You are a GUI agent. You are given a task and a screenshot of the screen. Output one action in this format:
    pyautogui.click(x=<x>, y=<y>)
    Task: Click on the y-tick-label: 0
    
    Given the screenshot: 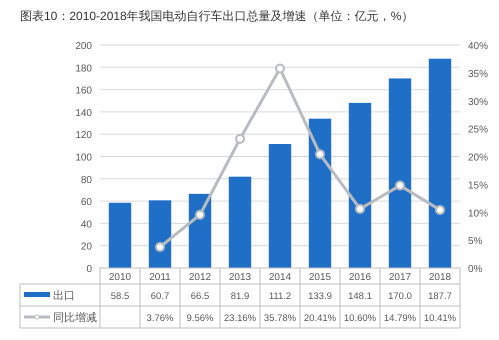 What is the action you would take?
    pyautogui.click(x=89, y=269)
    